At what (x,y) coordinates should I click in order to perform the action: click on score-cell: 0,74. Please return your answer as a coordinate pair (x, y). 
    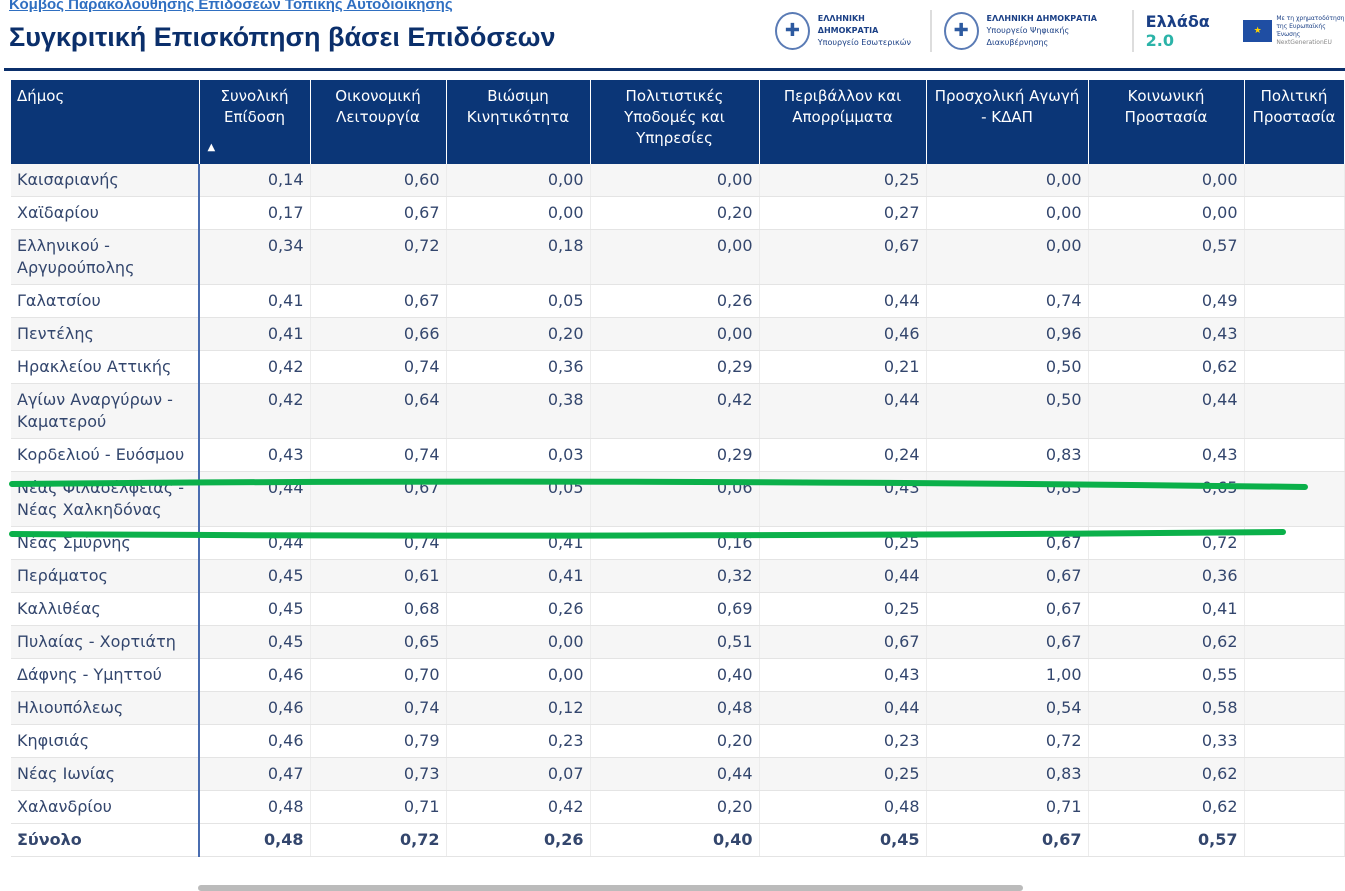
    Looking at the image, I should click on (378, 455).